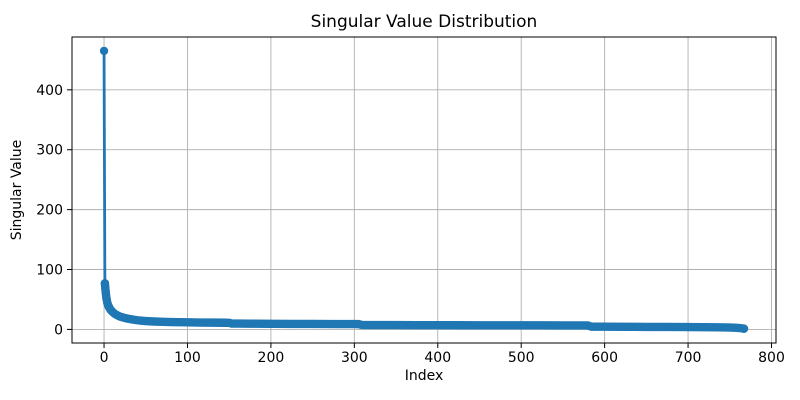 Image resolution: width=800 pixels, height=400 pixels. I want to click on chart-title: Singular Value Distribution, so click(424, 22).